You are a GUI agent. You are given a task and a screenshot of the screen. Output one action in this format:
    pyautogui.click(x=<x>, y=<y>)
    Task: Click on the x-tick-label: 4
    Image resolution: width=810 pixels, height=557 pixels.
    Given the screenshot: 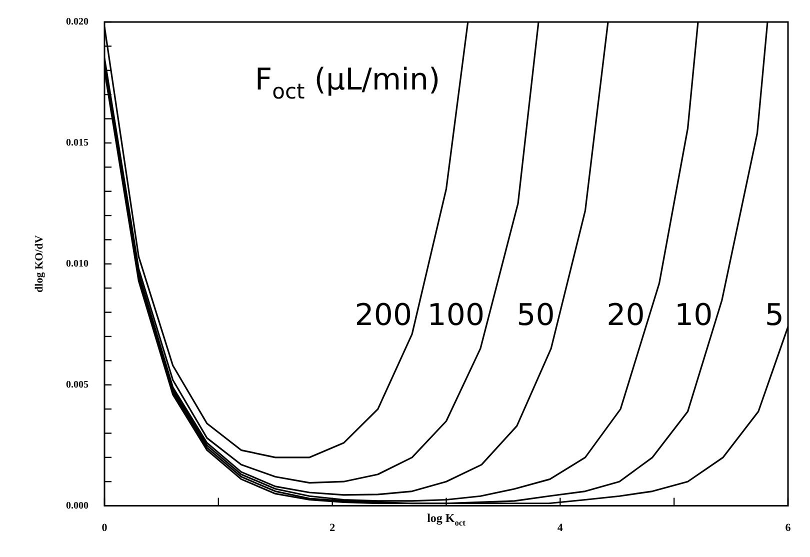 What is the action you would take?
    pyautogui.click(x=560, y=528)
    